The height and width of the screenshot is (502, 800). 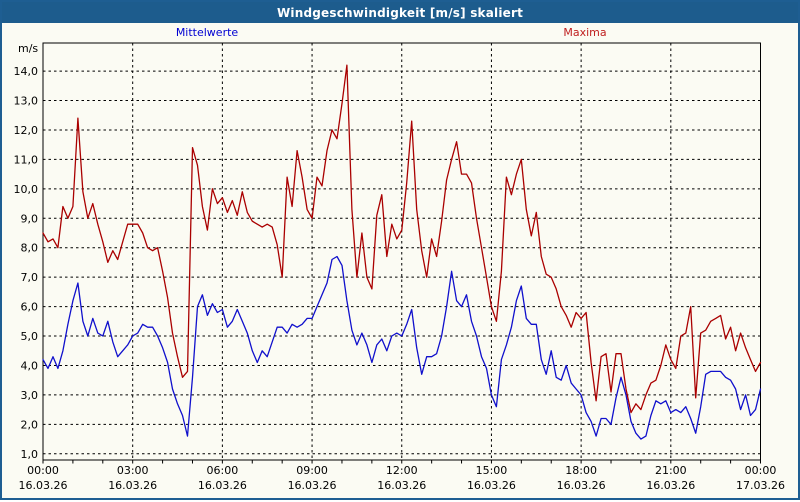 I want to click on x-tick-time-label: 21:00, so click(x=671, y=470).